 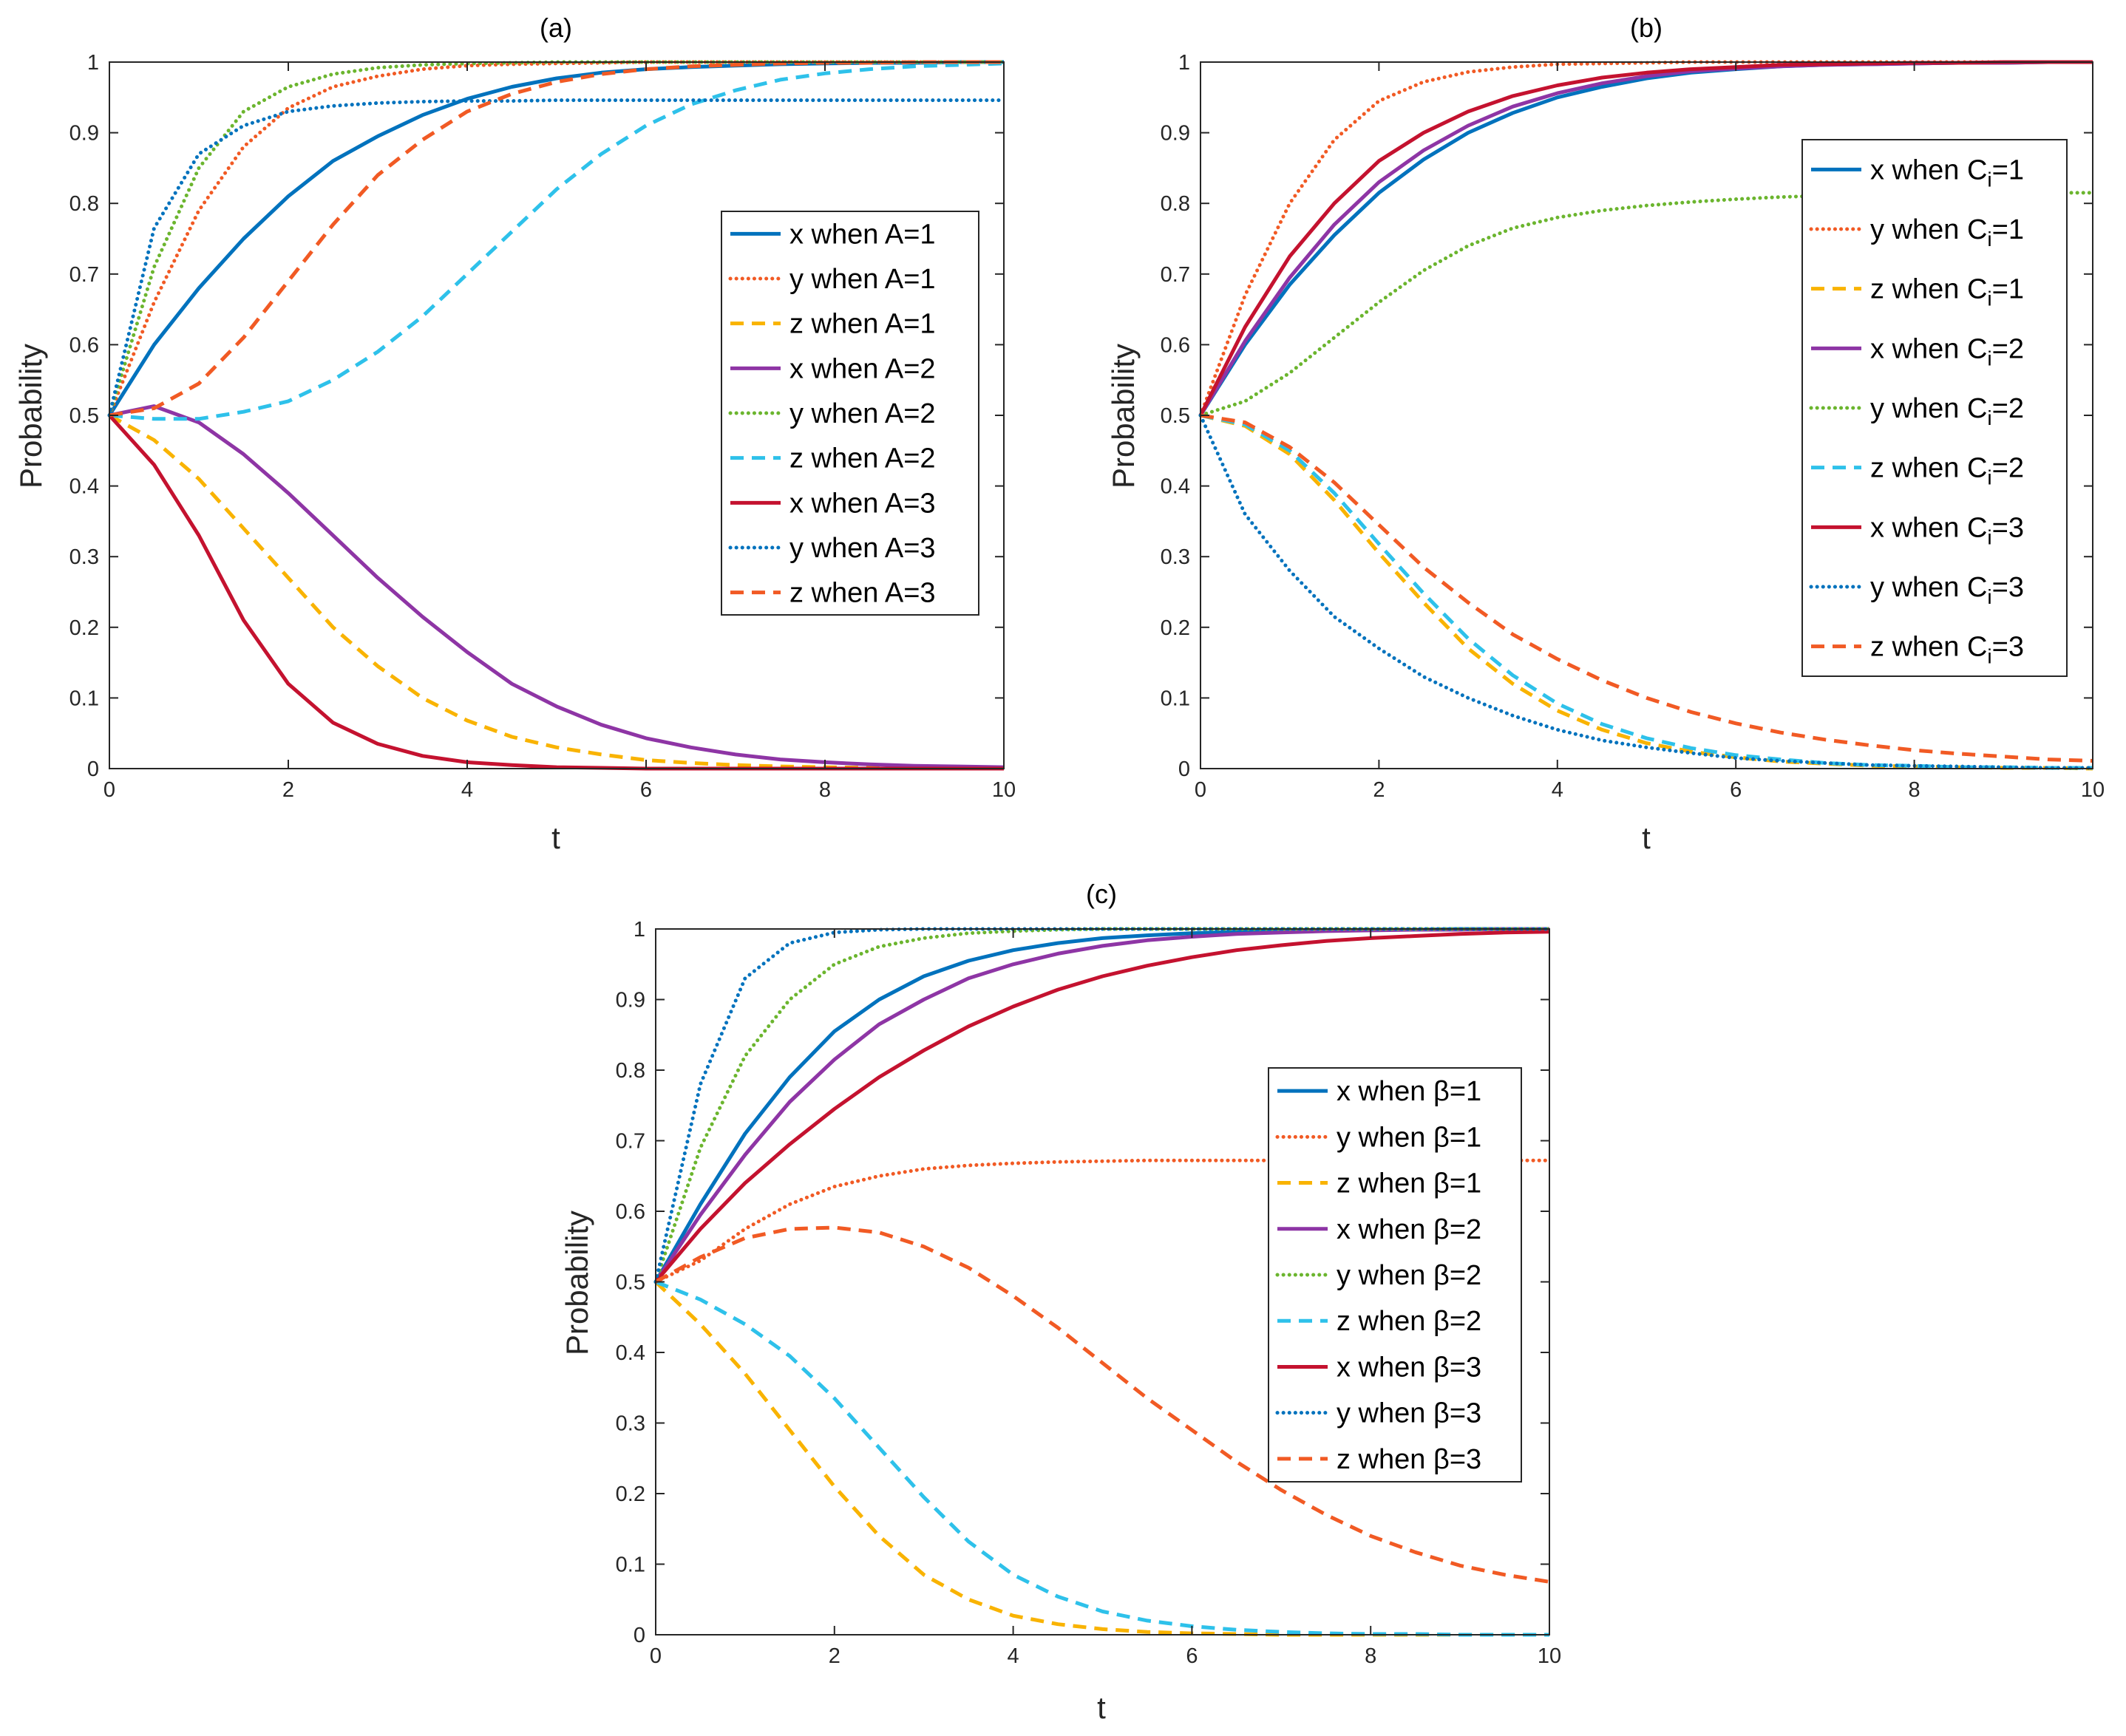 I want to click on legend-label: y when β=2, so click(x=1409, y=1275).